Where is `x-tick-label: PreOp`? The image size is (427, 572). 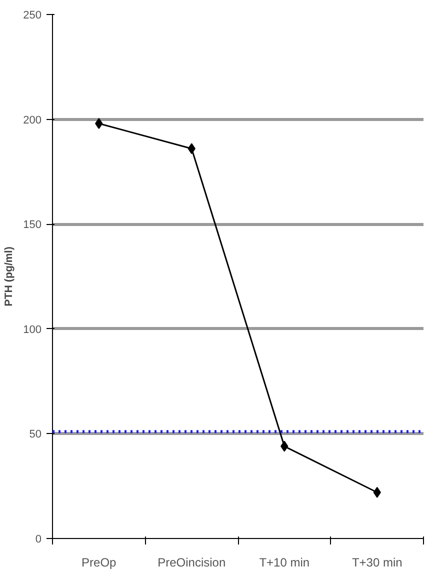
x-tick-label: PreOp is located at coordinates (99, 563).